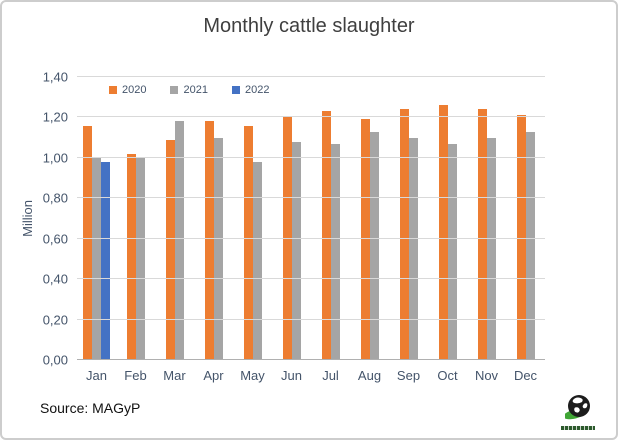  I want to click on bar-2020-apr, so click(209, 240).